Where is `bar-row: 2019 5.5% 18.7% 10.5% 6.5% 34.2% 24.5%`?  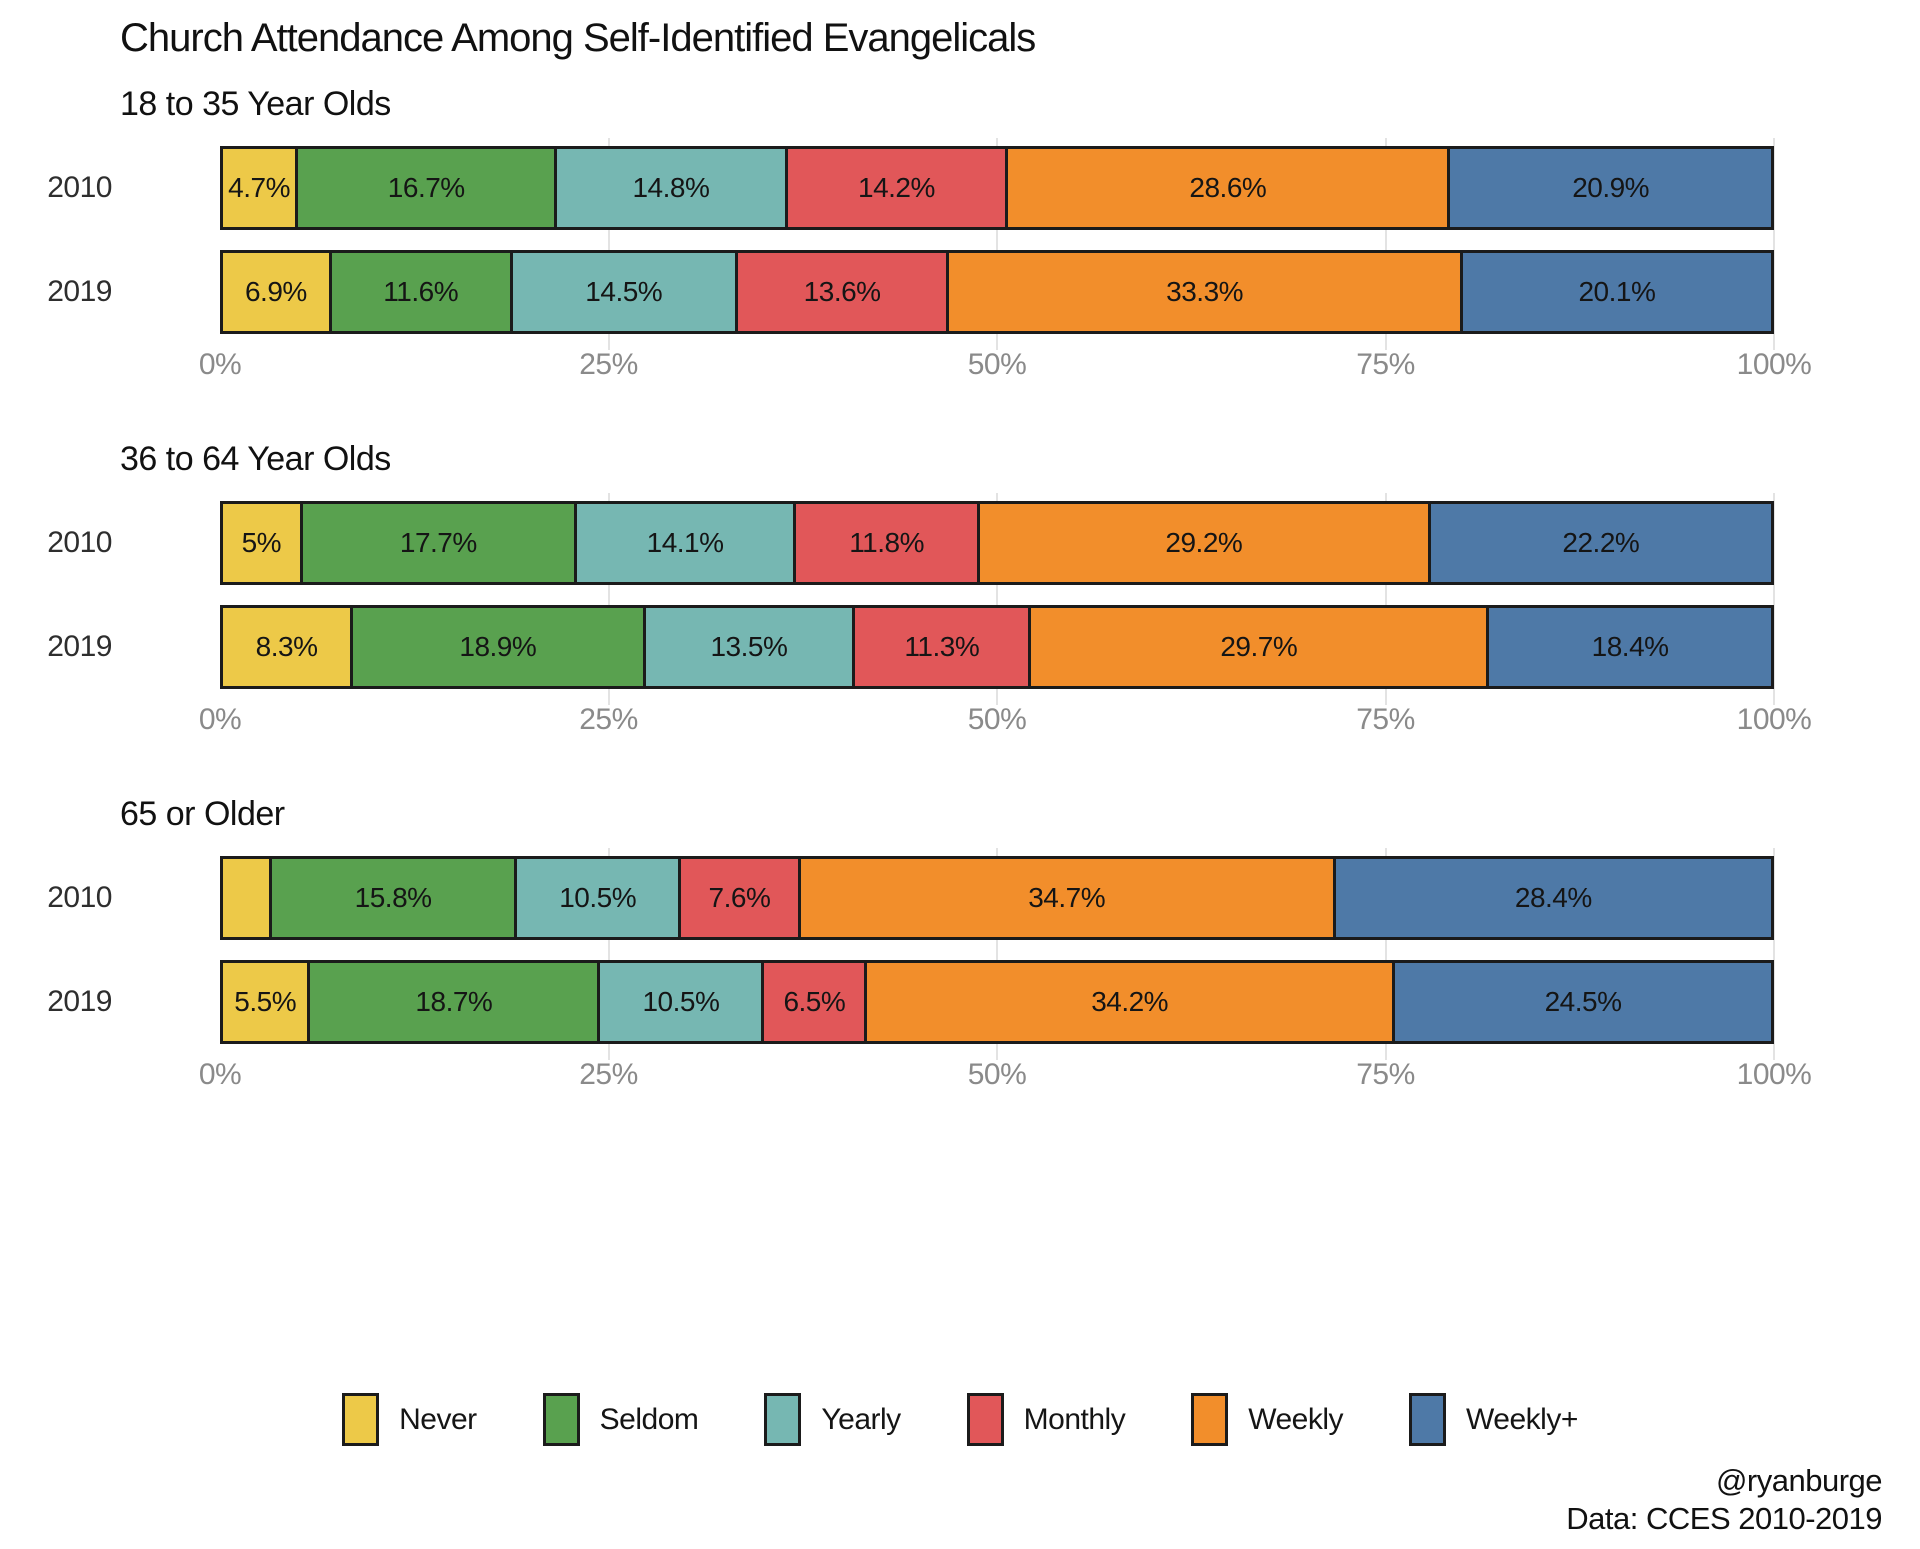 bar-row: 2019 5.5% 18.7% 10.5% 6.5% 34.2% 24.5% is located at coordinates (895, 1002).